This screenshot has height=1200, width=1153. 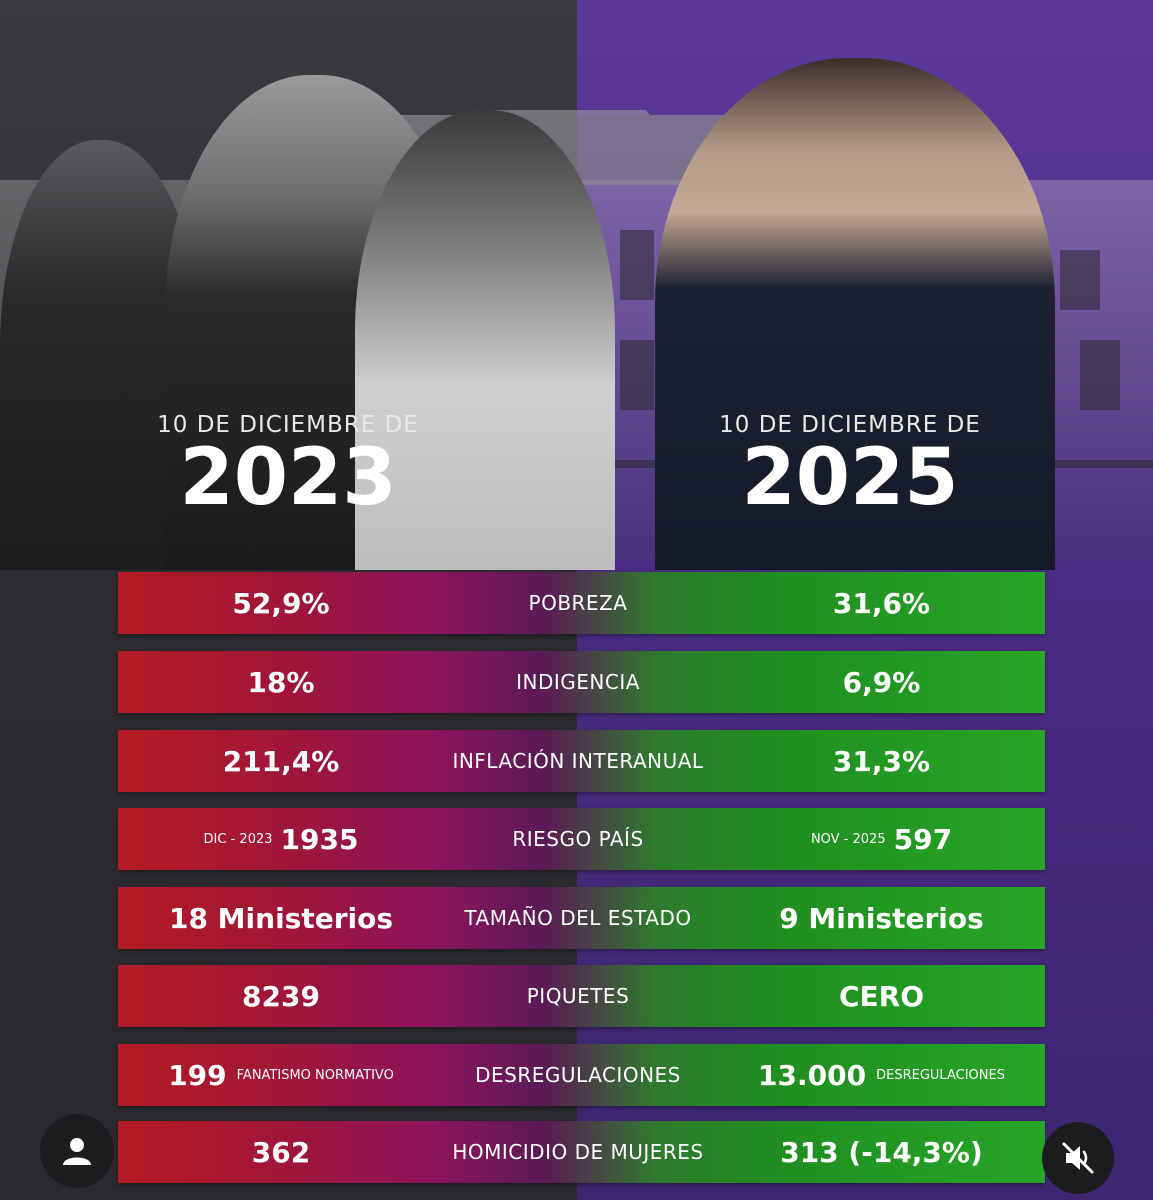 I want to click on row-label: RIESGO PAÍS, so click(x=578, y=839).